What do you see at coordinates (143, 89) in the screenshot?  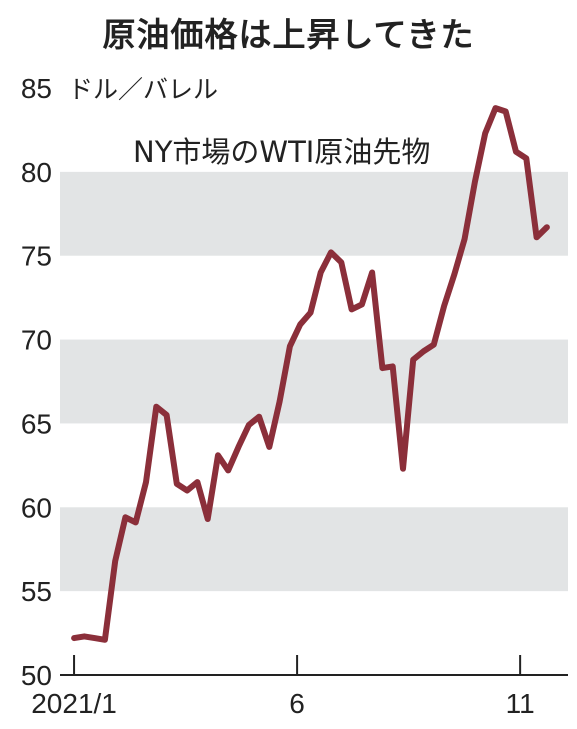 I see `unit-label: ドル／バレル` at bounding box center [143, 89].